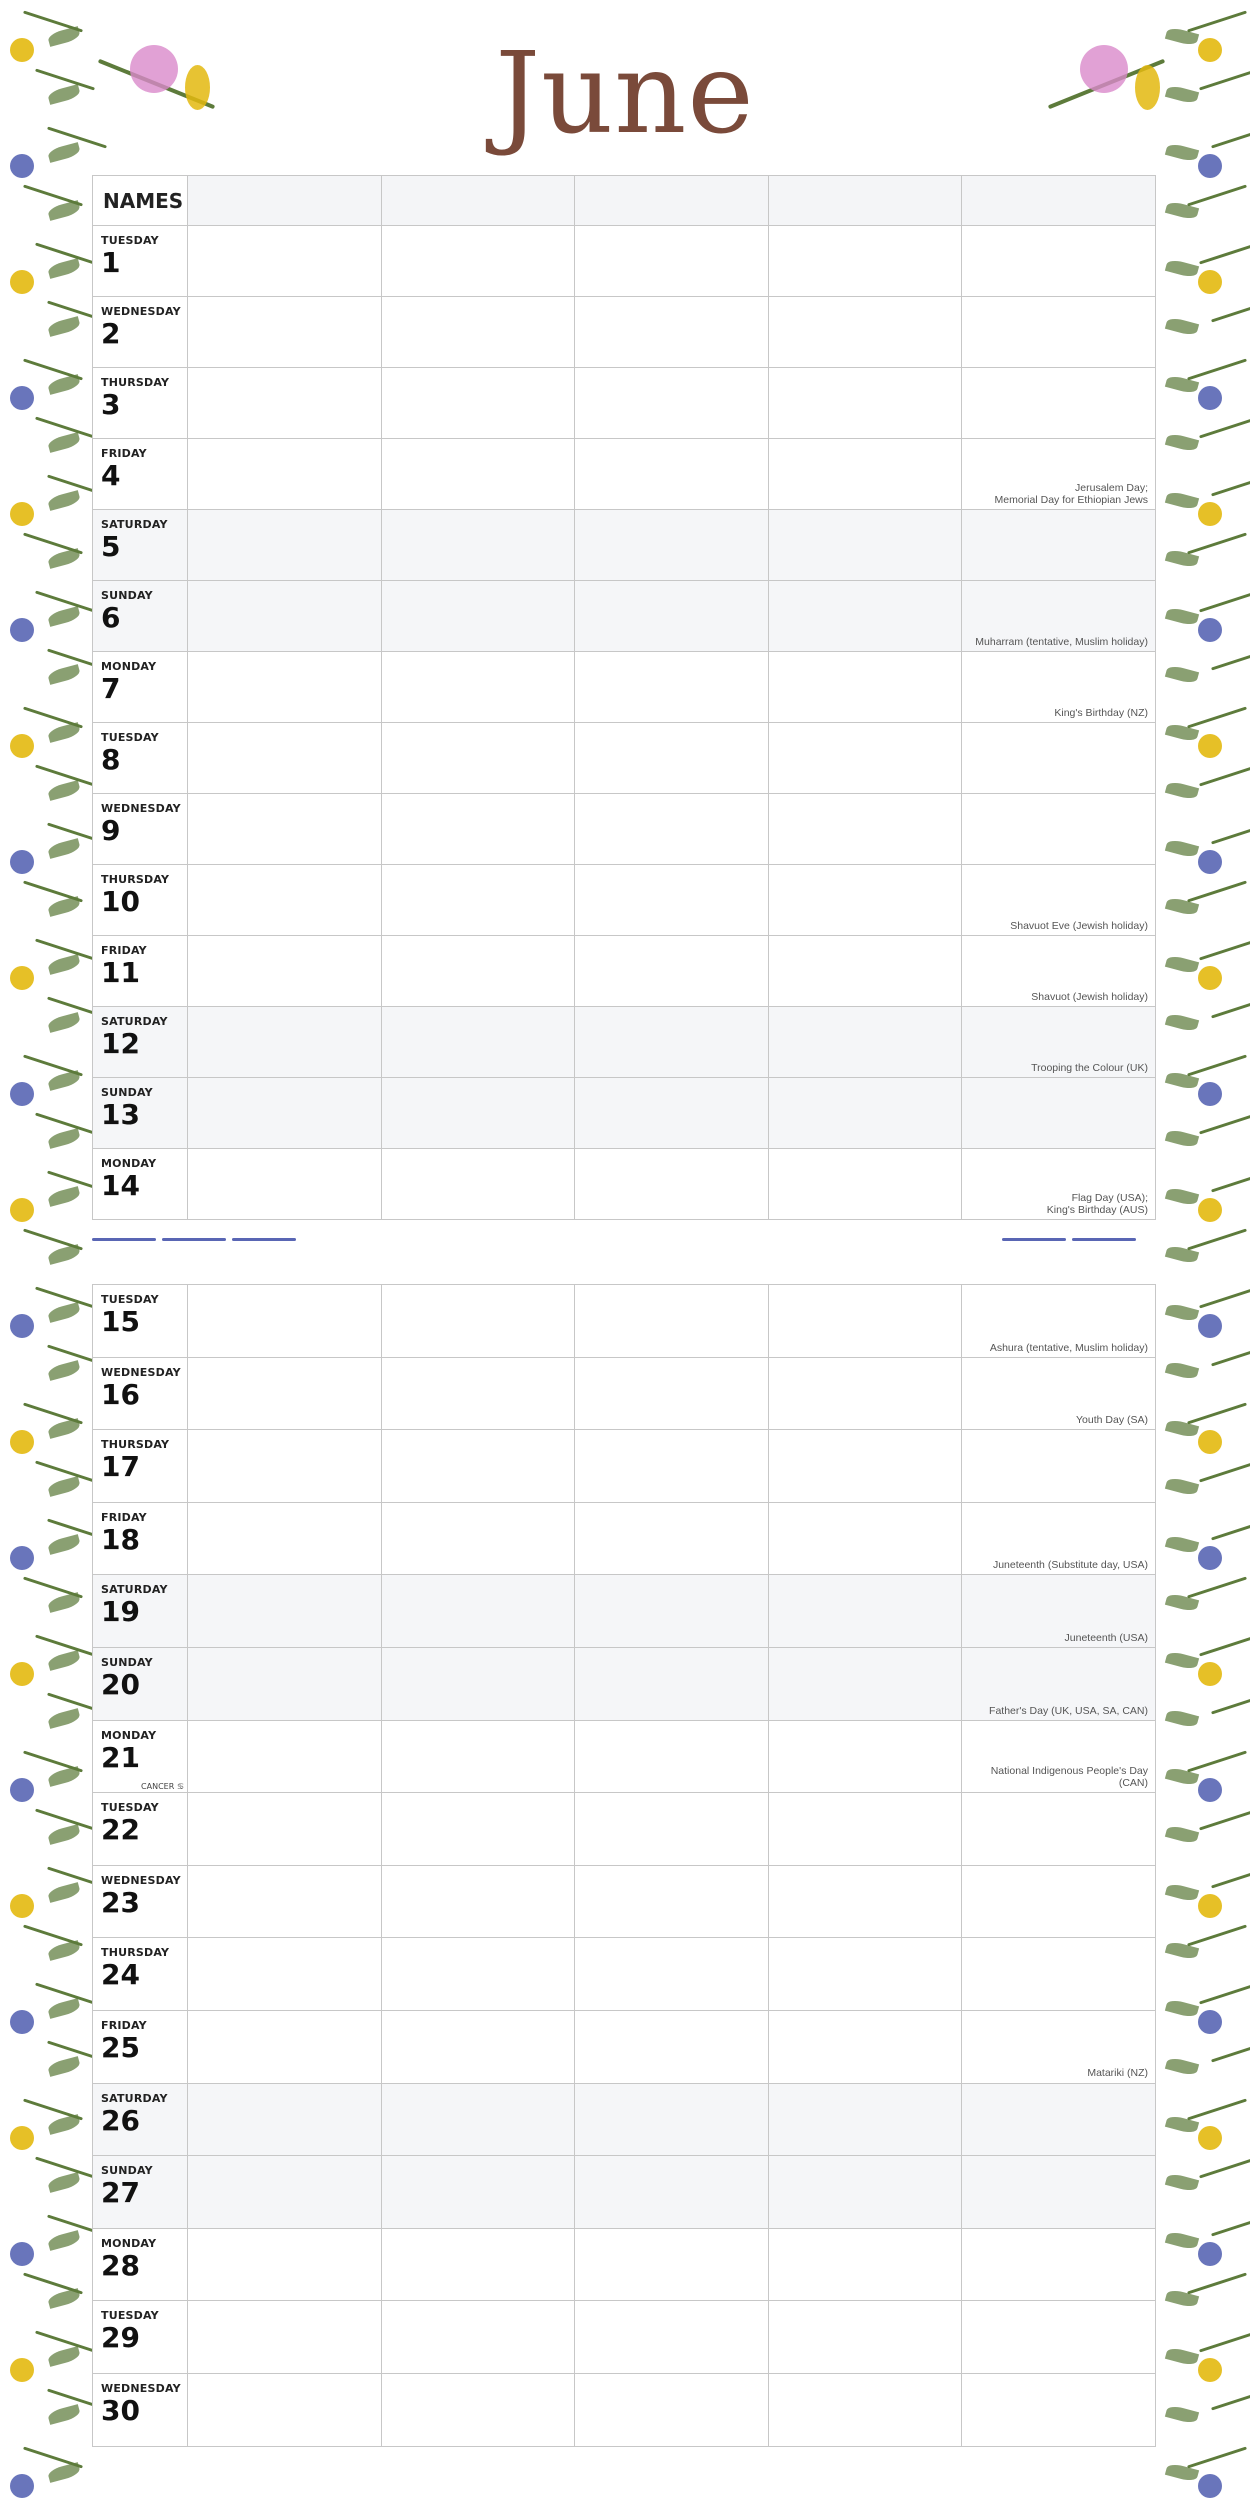 The width and height of the screenshot is (1250, 2500). What do you see at coordinates (1058, 1393) in the screenshot?
I see `schedule-cell-5: Youth Day (SA)` at bounding box center [1058, 1393].